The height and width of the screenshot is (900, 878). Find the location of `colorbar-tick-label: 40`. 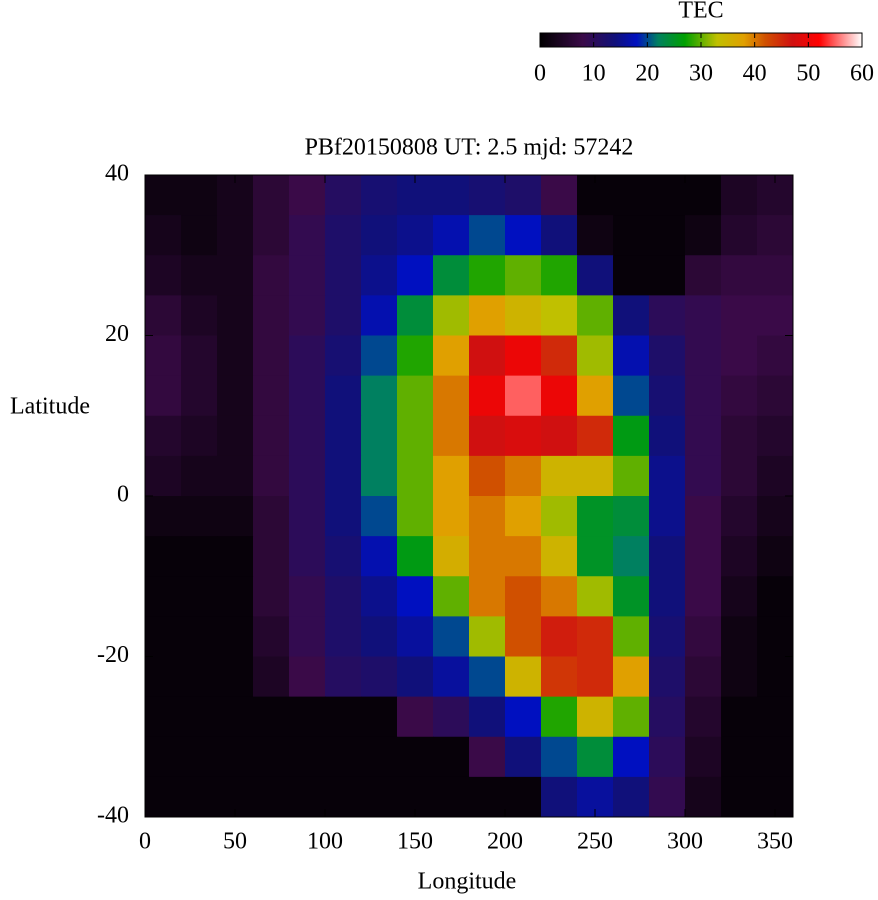

colorbar-tick-label: 40 is located at coordinates (755, 74).